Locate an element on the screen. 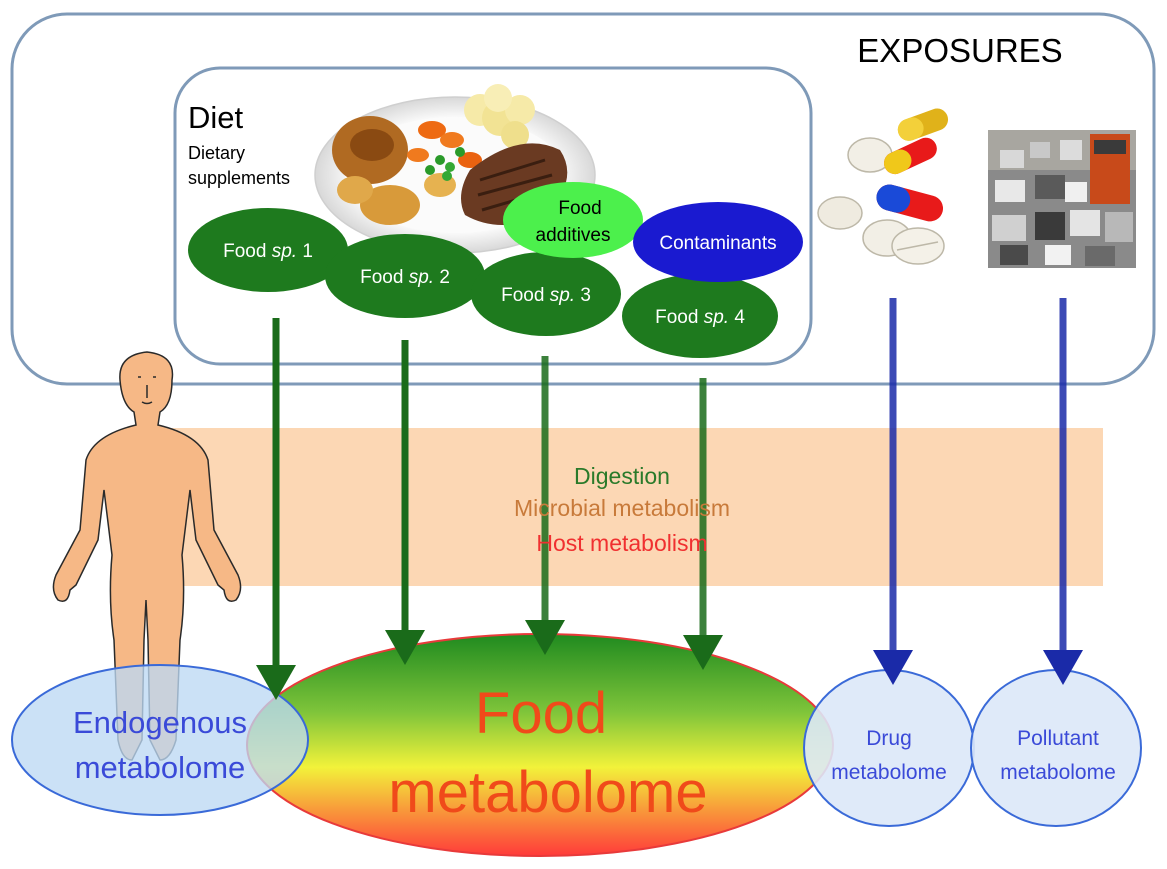 The image size is (1167, 869). digestion-label: Digestion is located at coordinates (622, 476).